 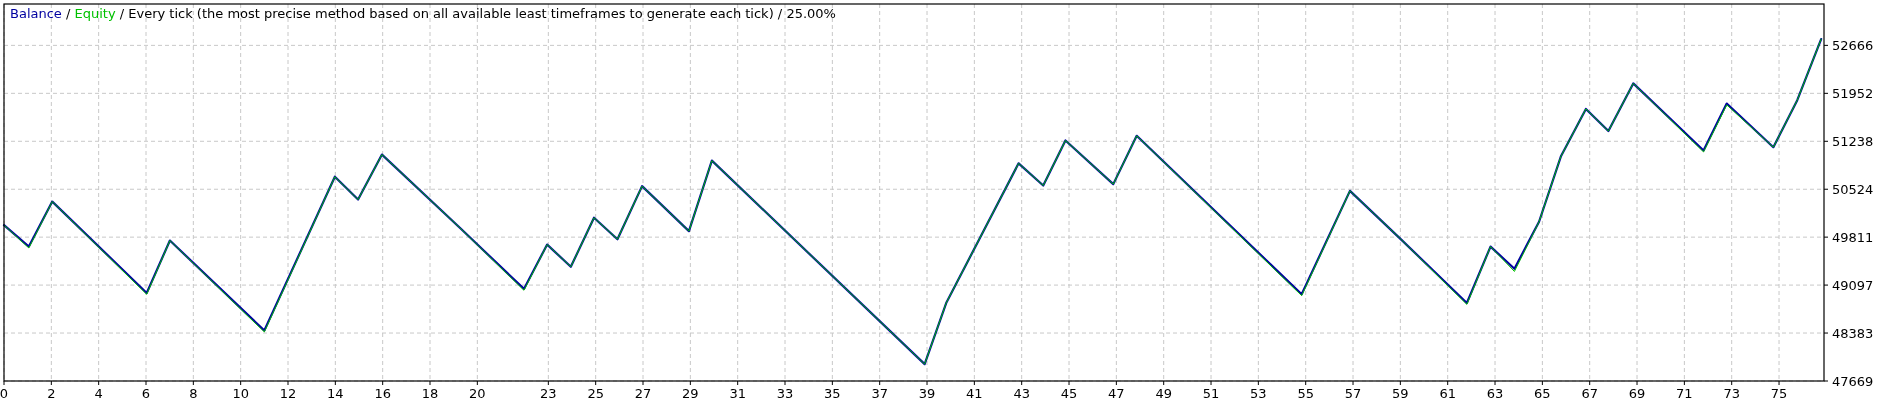 What do you see at coordinates (1853, 46) in the screenshot?
I see `y-tick-label: 52666` at bounding box center [1853, 46].